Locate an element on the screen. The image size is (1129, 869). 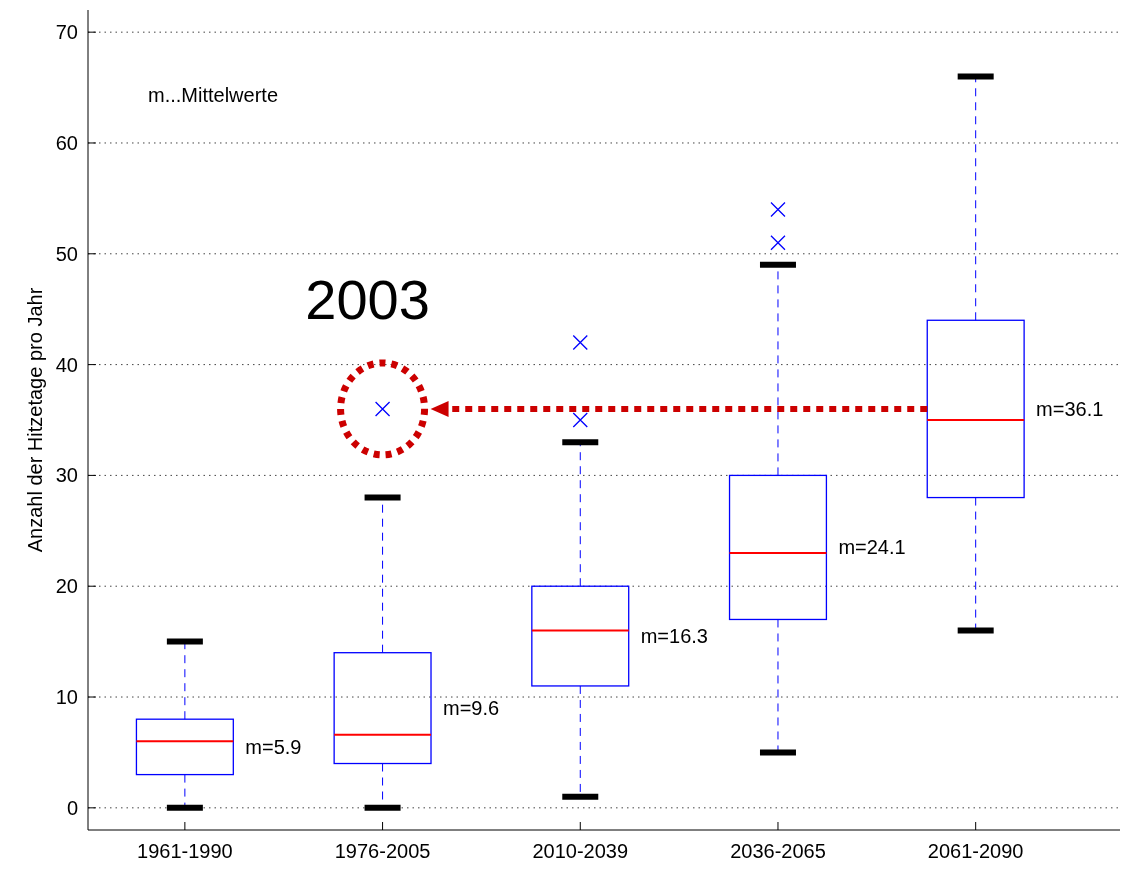
y-tick-label: 40 is located at coordinates (66, 364).